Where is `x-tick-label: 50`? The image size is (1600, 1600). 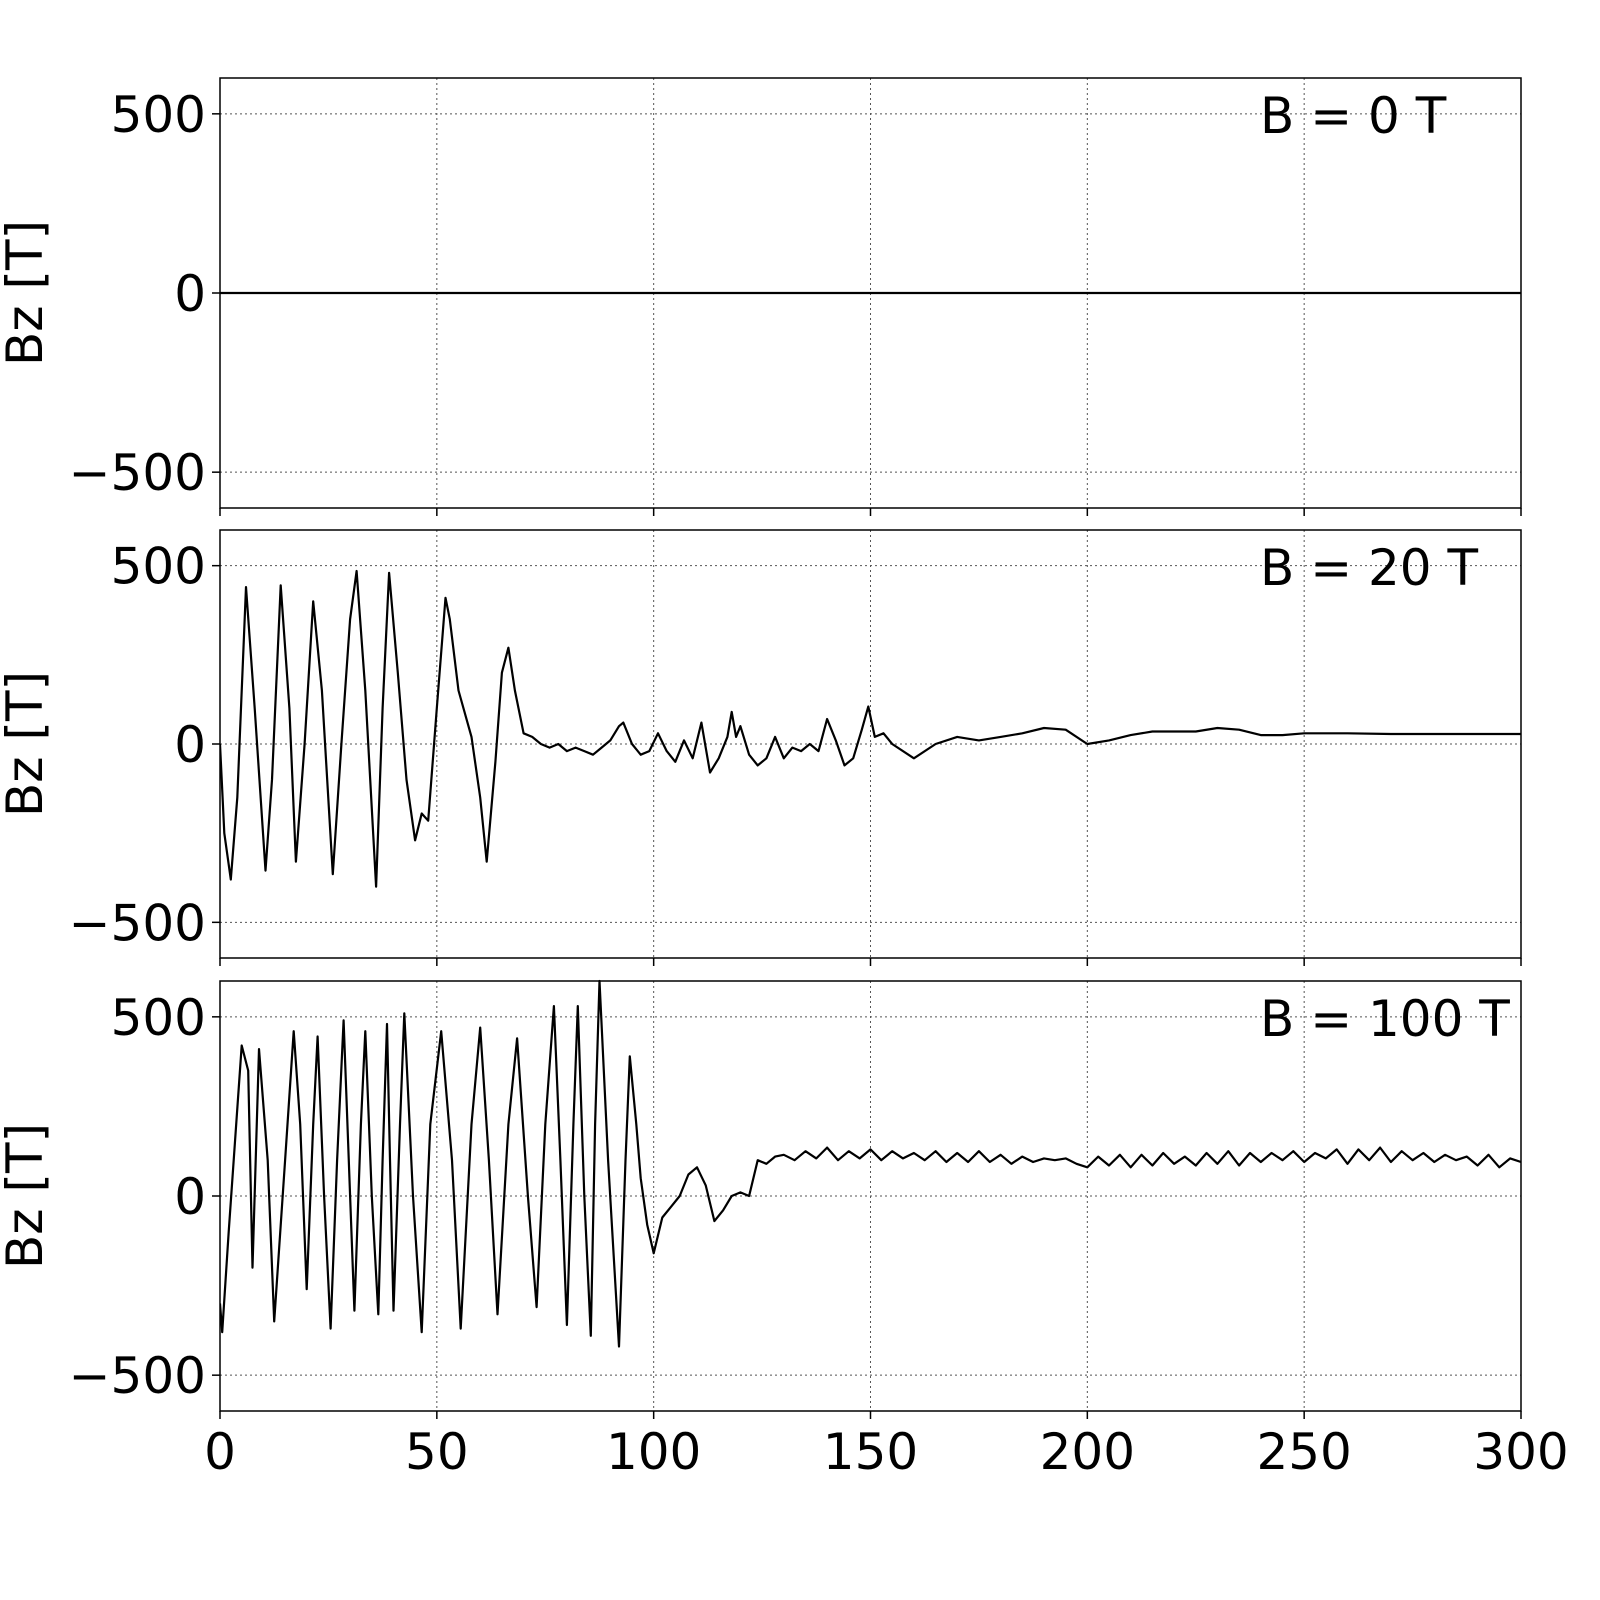
x-tick-label: 50 is located at coordinates (437, 1452).